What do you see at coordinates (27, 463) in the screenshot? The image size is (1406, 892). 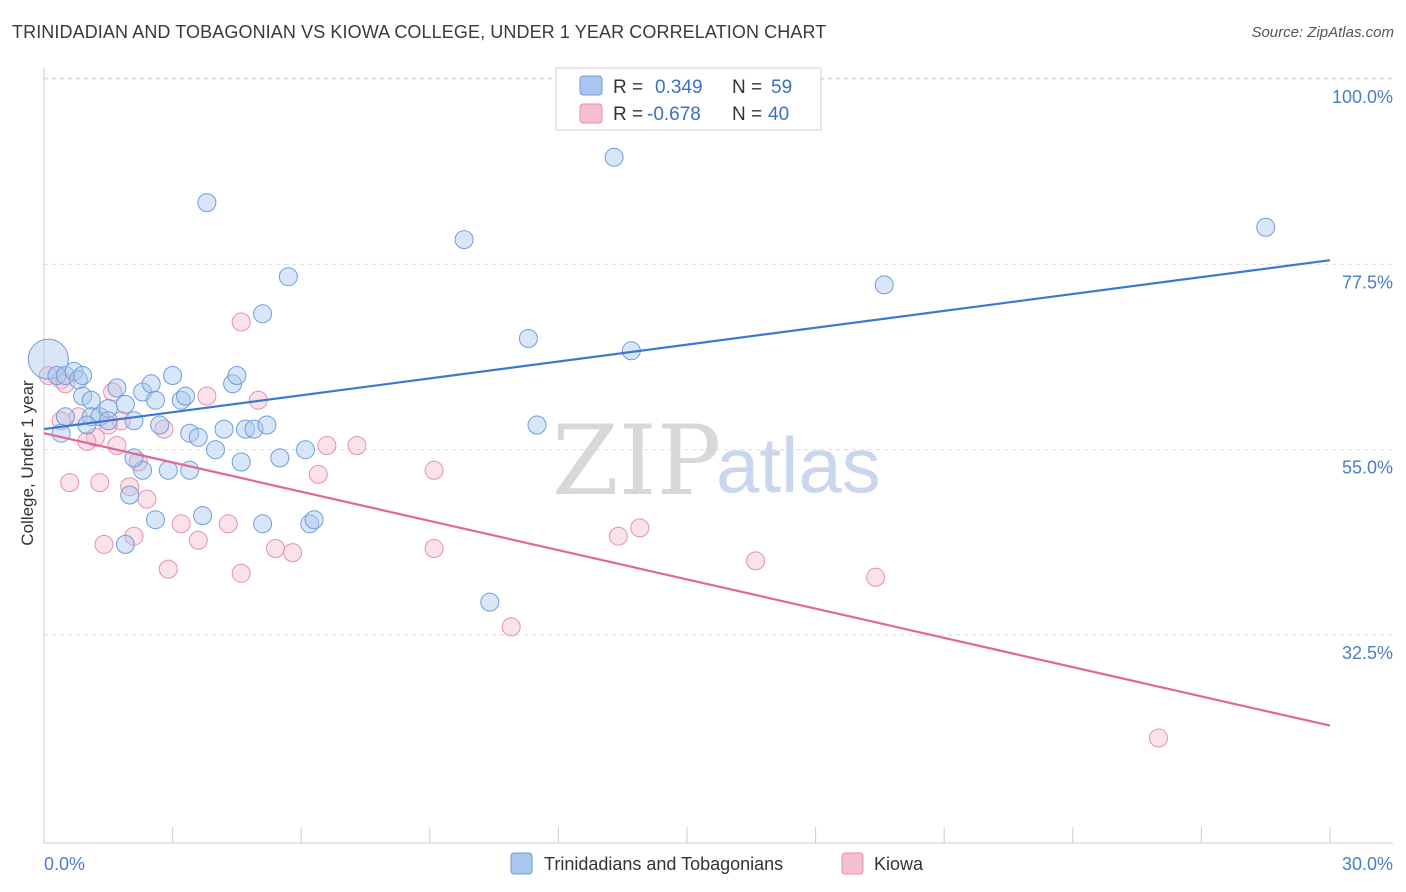 I see `y-axis-label: College, Under 1 year` at bounding box center [27, 463].